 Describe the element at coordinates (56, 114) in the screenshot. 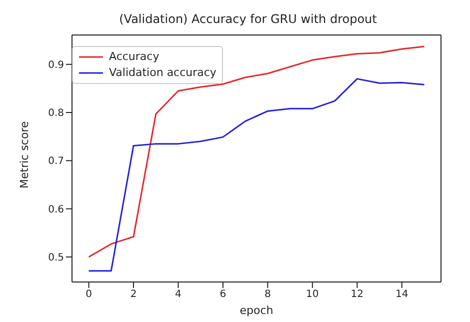

I see `y-tick-label: 0.8` at that location.